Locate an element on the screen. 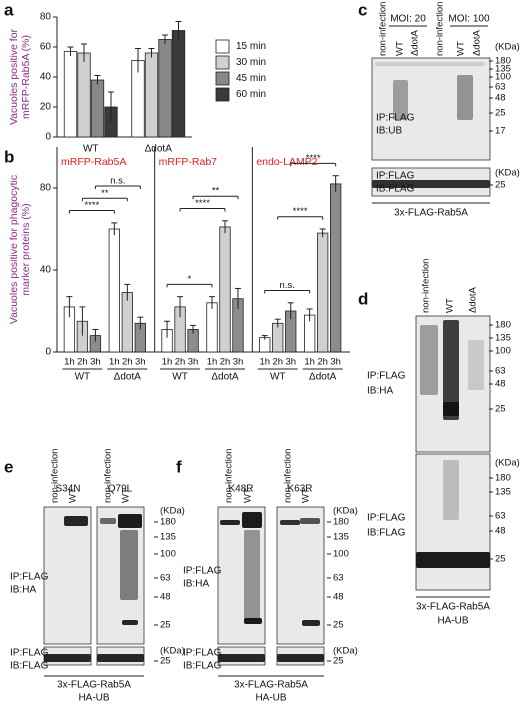  y-axis-label: mRFP-Rab5A (%) is located at coordinates (26, 77).